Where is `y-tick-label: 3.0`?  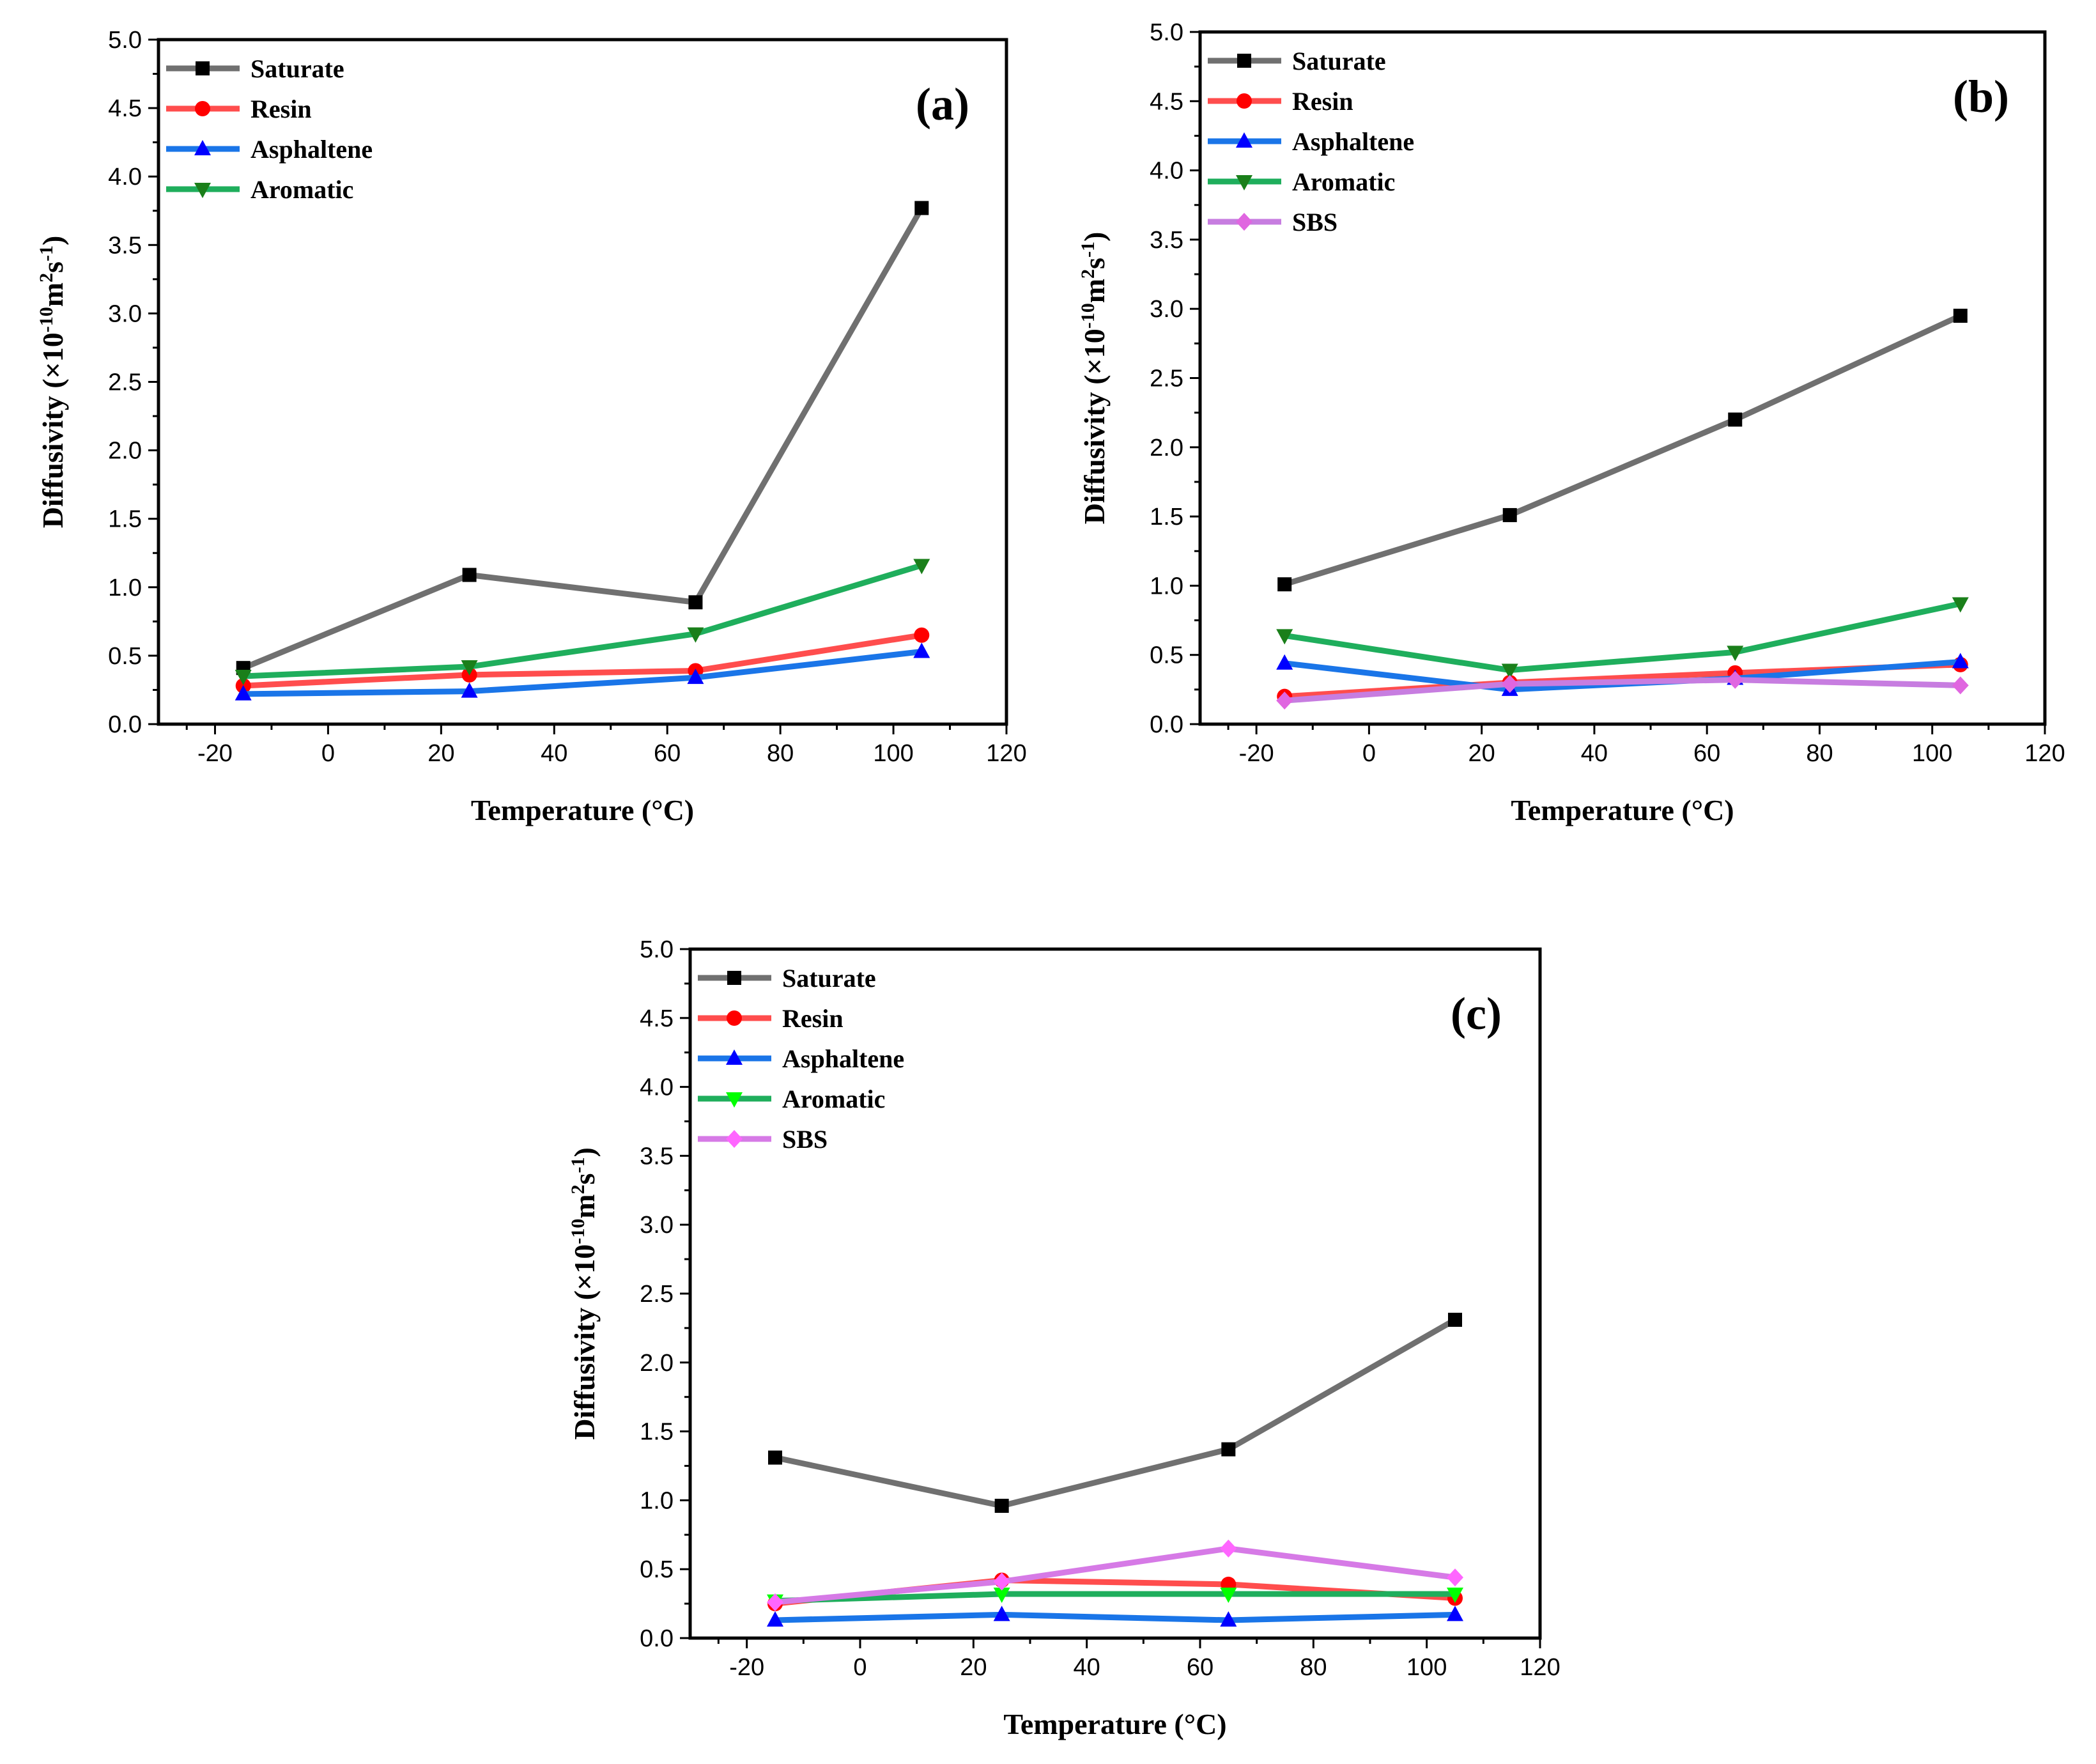 y-tick-label: 3.0 is located at coordinates (125, 313).